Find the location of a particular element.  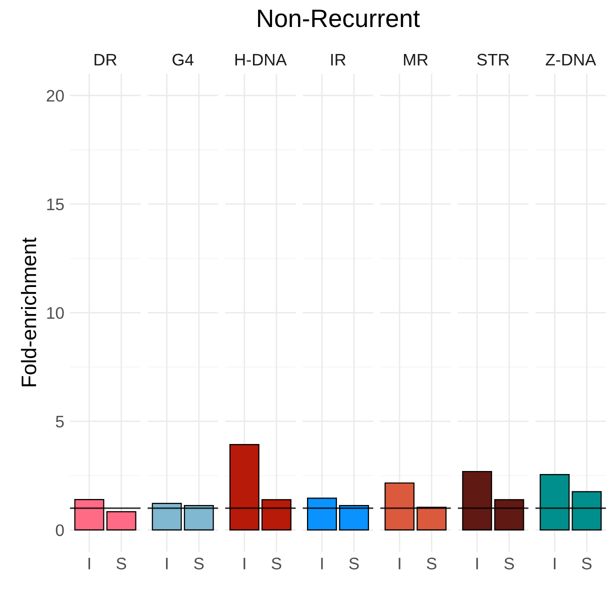

chart-subtitle: DR is located at coordinates (105, 60).